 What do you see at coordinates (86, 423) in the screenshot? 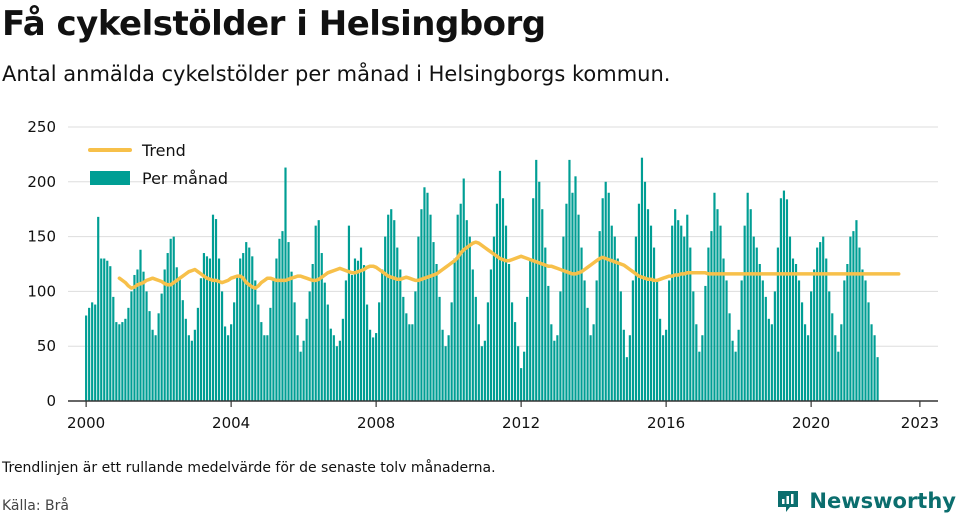
I see `x-tick-label: 2000` at bounding box center [86, 423].